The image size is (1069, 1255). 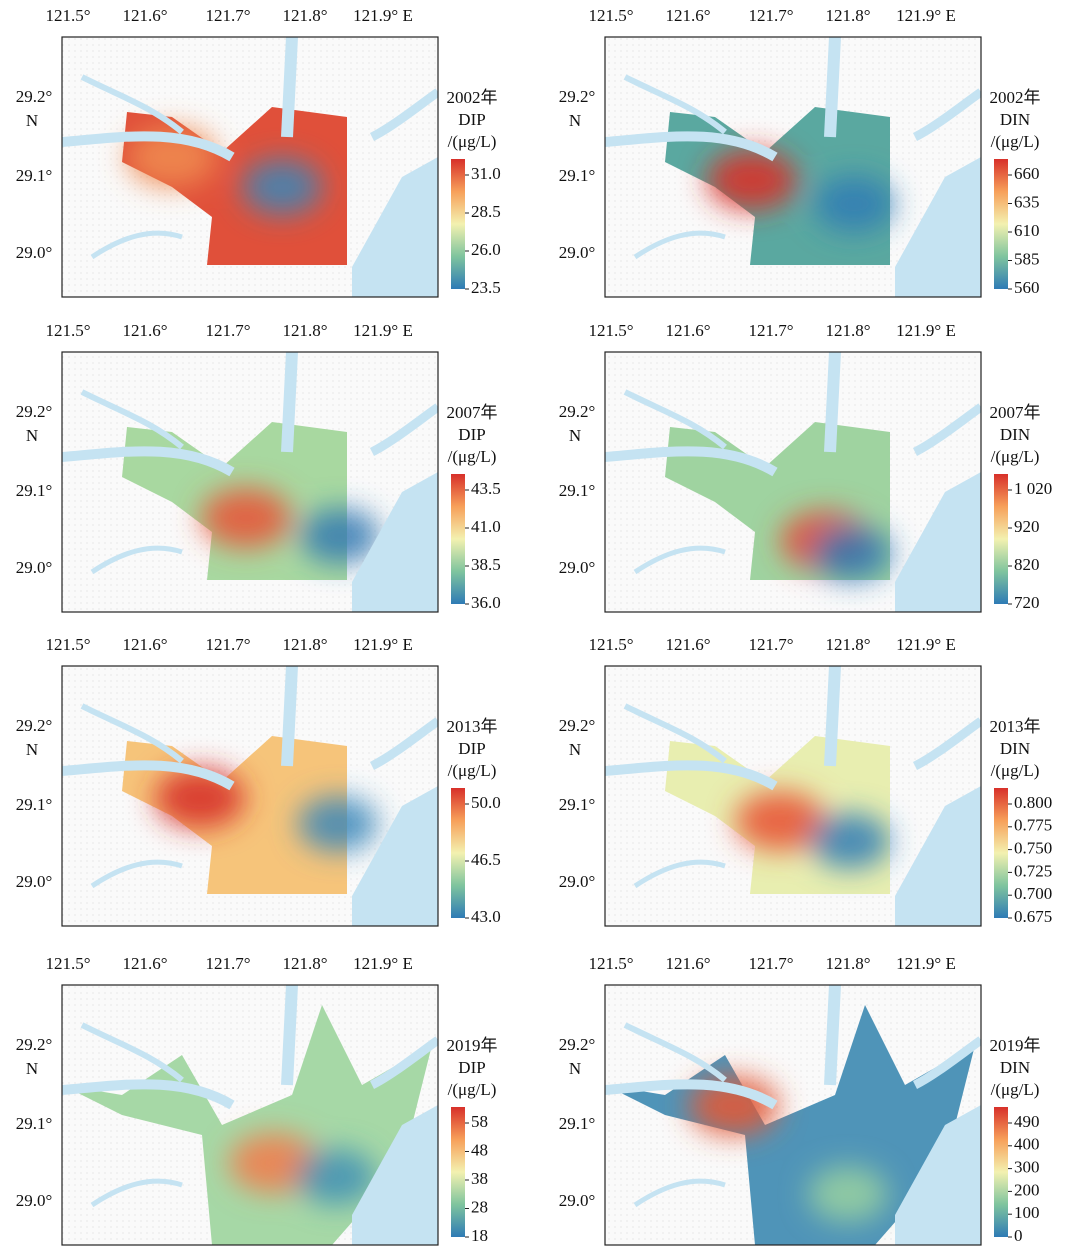 I want to click on colorbar-label: 38, so click(x=479, y=1178).